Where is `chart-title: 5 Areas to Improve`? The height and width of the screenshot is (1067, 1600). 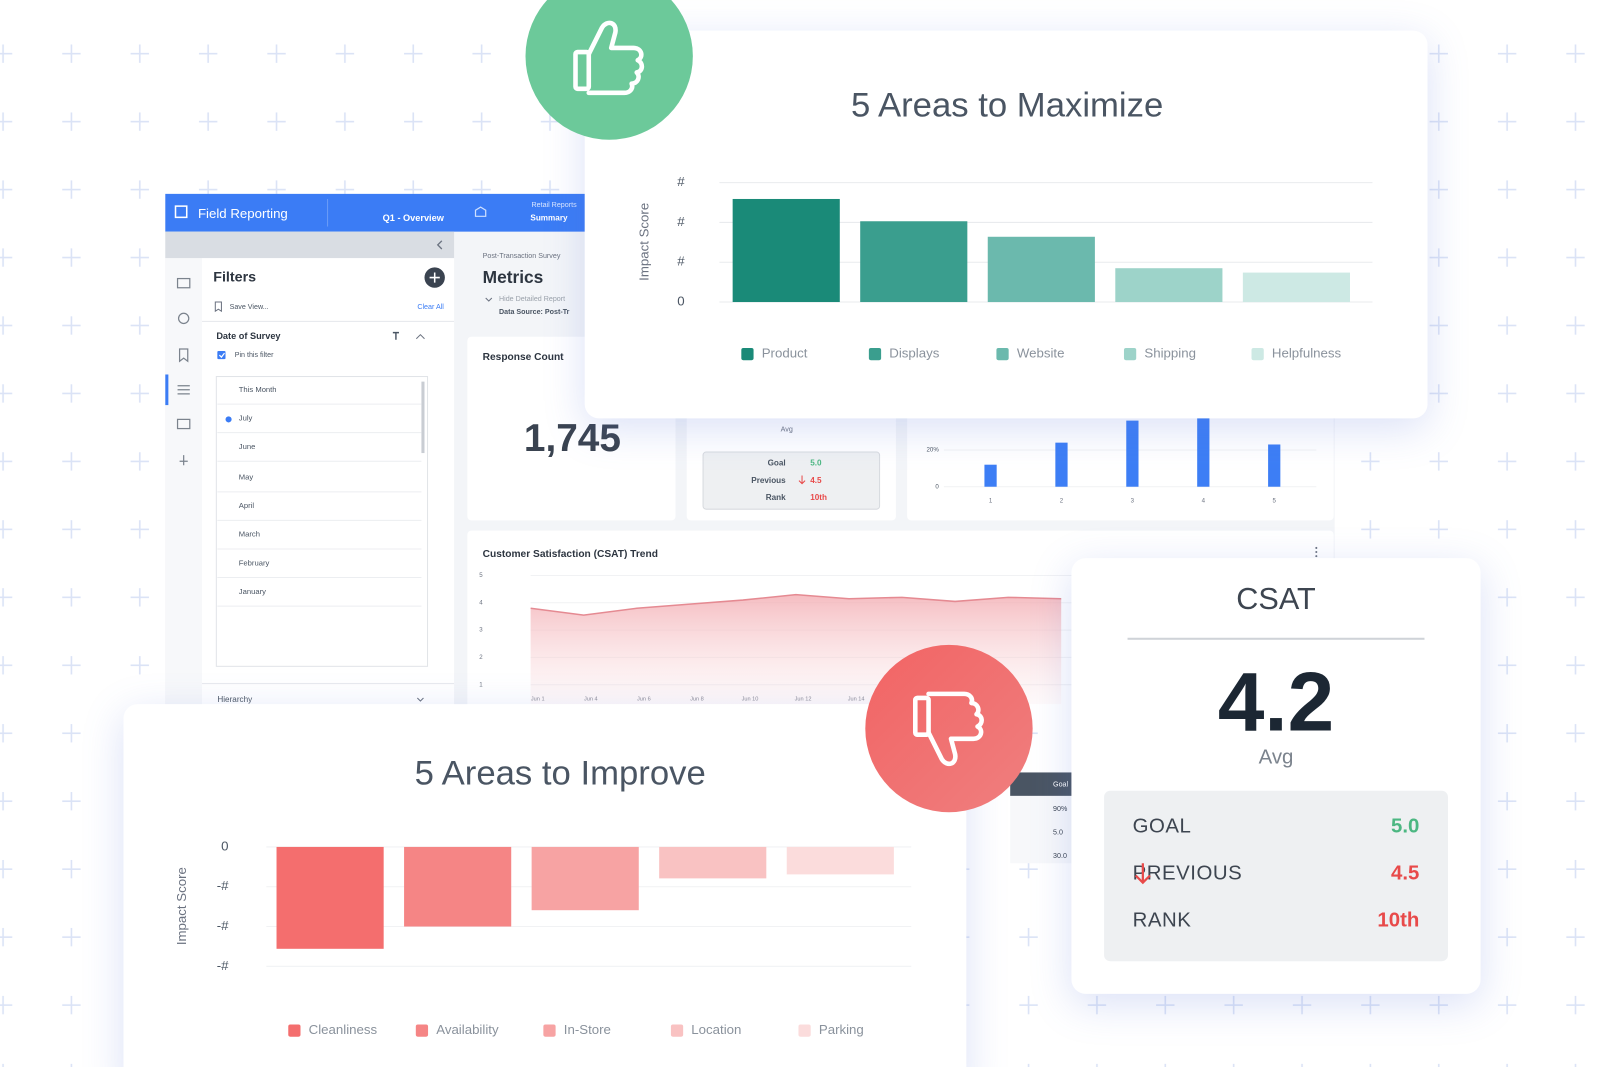 chart-title: 5 Areas to Improve is located at coordinates (560, 774).